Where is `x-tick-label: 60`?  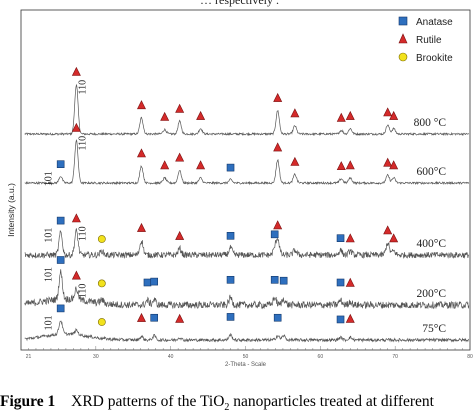
x-tick-label: 60 is located at coordinates (321, 357).